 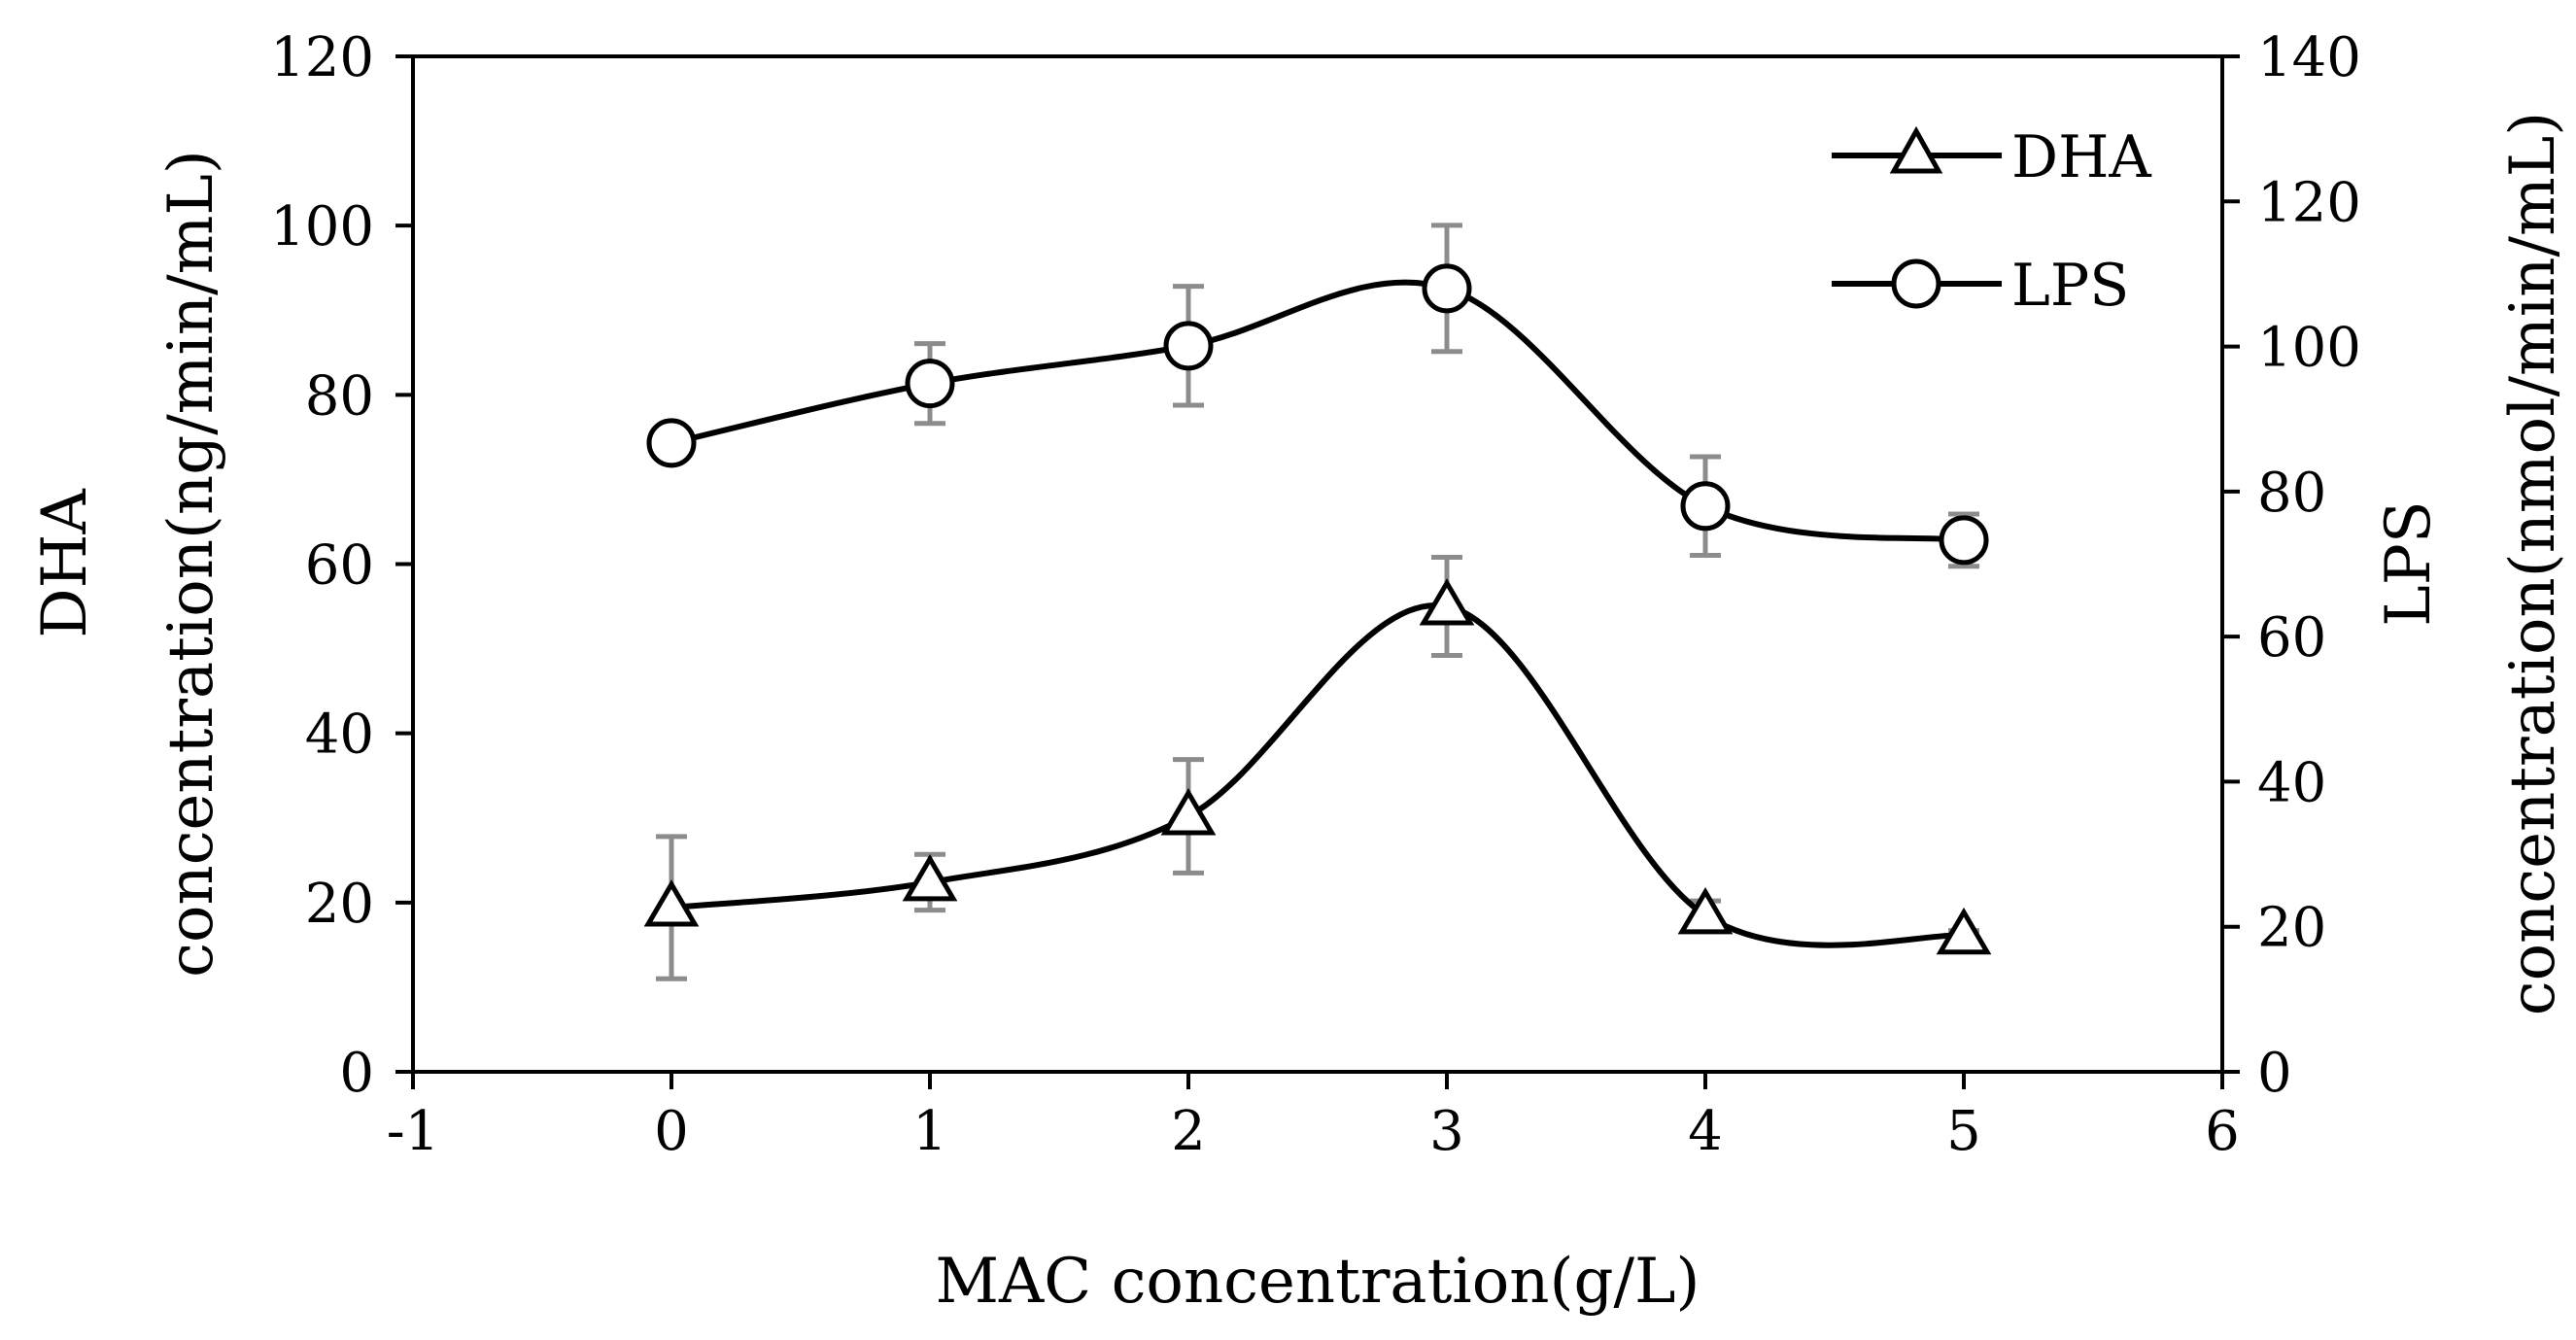 What do you see at coordinates (339, 566) in the screenshot?
I see `y-left-tick-label: 60` at bounding box center [339, 566].